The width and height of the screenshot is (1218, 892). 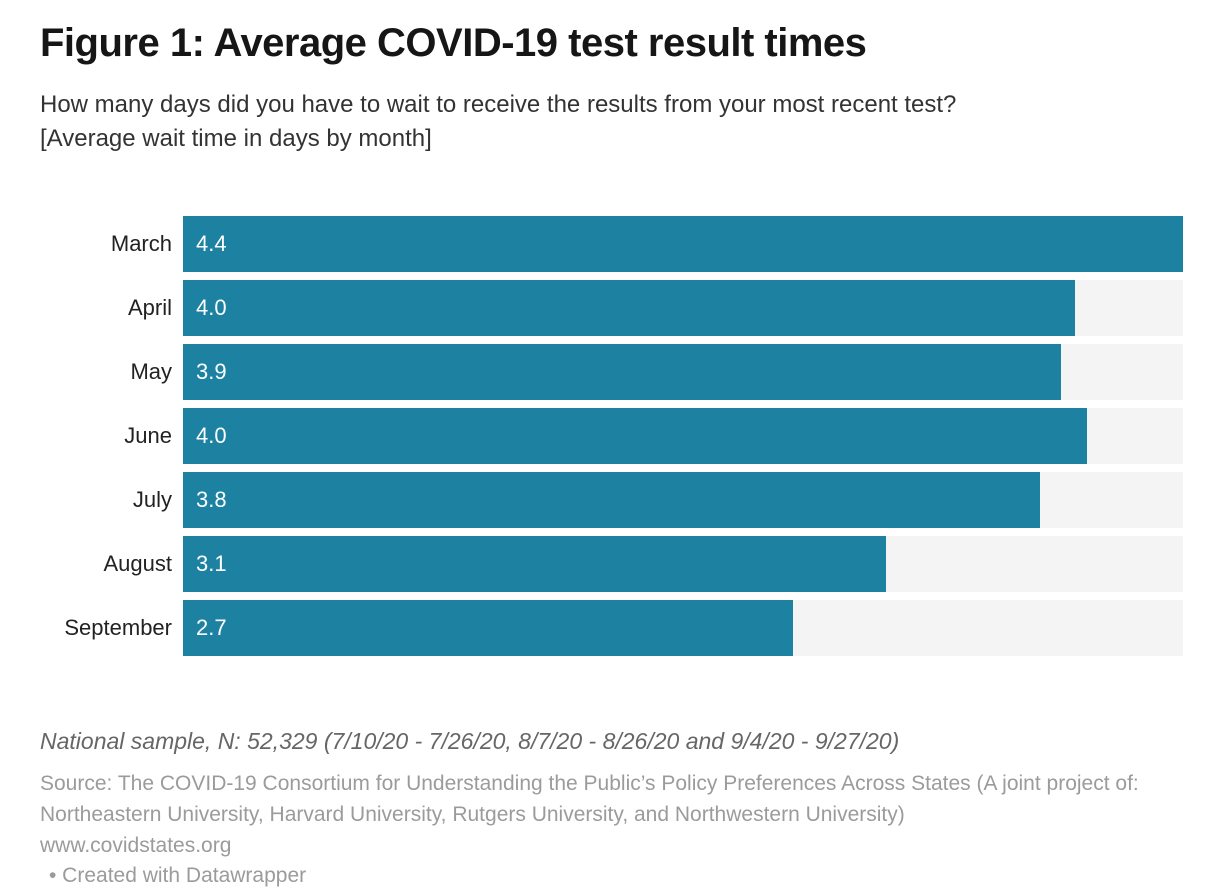 What do you see at coordinates (148, 435) in the screenshot?
I see `bar-label: June` at bounding box center [148, 435].